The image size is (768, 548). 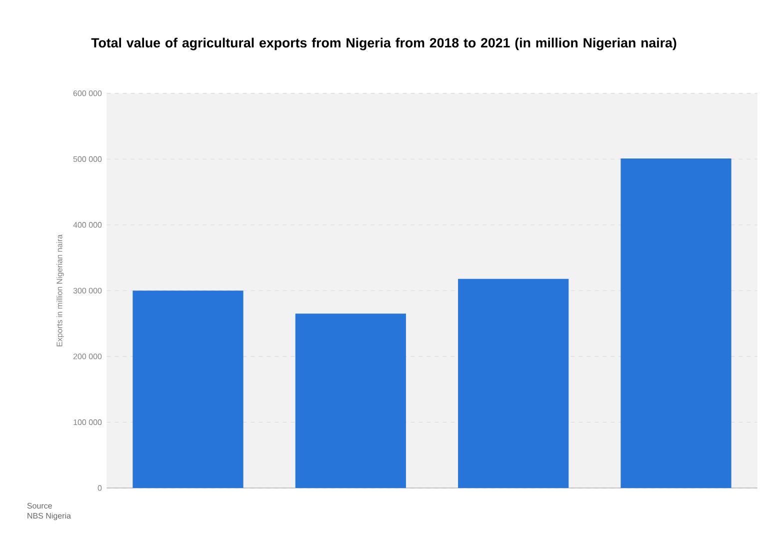 What do you see at coordinates (60, 290) in the screenshot?
I see `y-axis-title: Exports in million Nigerian naira` at bounding box center [60, 290].